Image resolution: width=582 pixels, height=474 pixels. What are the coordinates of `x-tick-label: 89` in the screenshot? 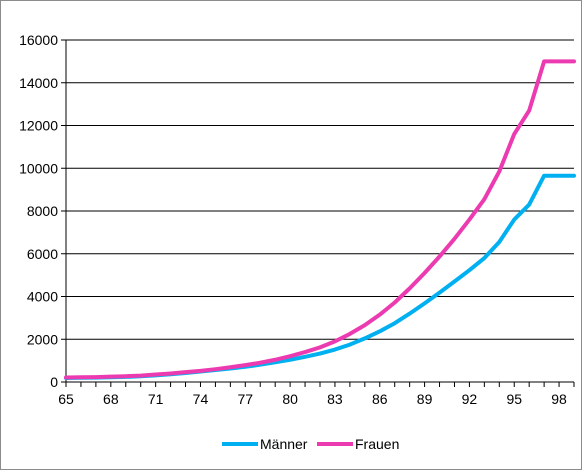 It's located at (425, 399).